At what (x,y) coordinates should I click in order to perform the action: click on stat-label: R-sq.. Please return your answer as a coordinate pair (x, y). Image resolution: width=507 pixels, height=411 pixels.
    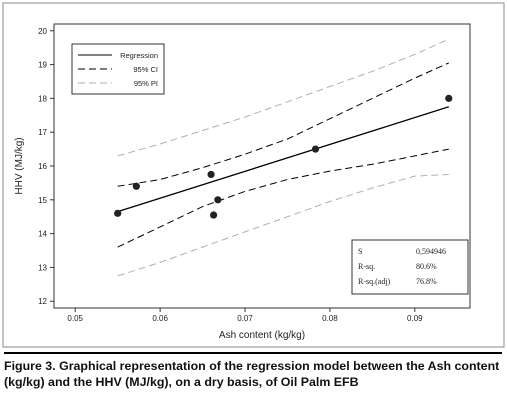
    Looking at the image, I should click on (366, 266).